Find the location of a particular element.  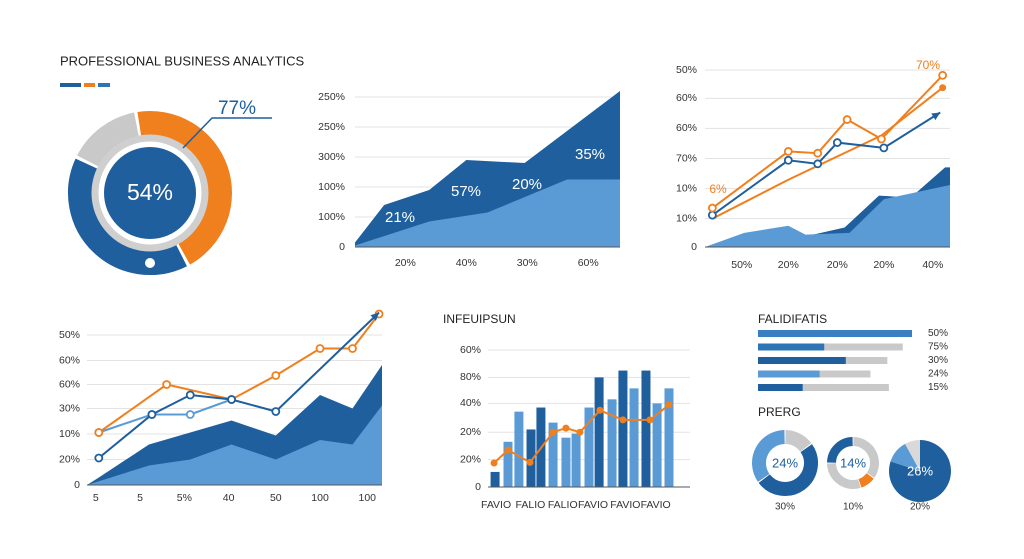

x-tick-label: 60% is located at coordinates (588, 263).